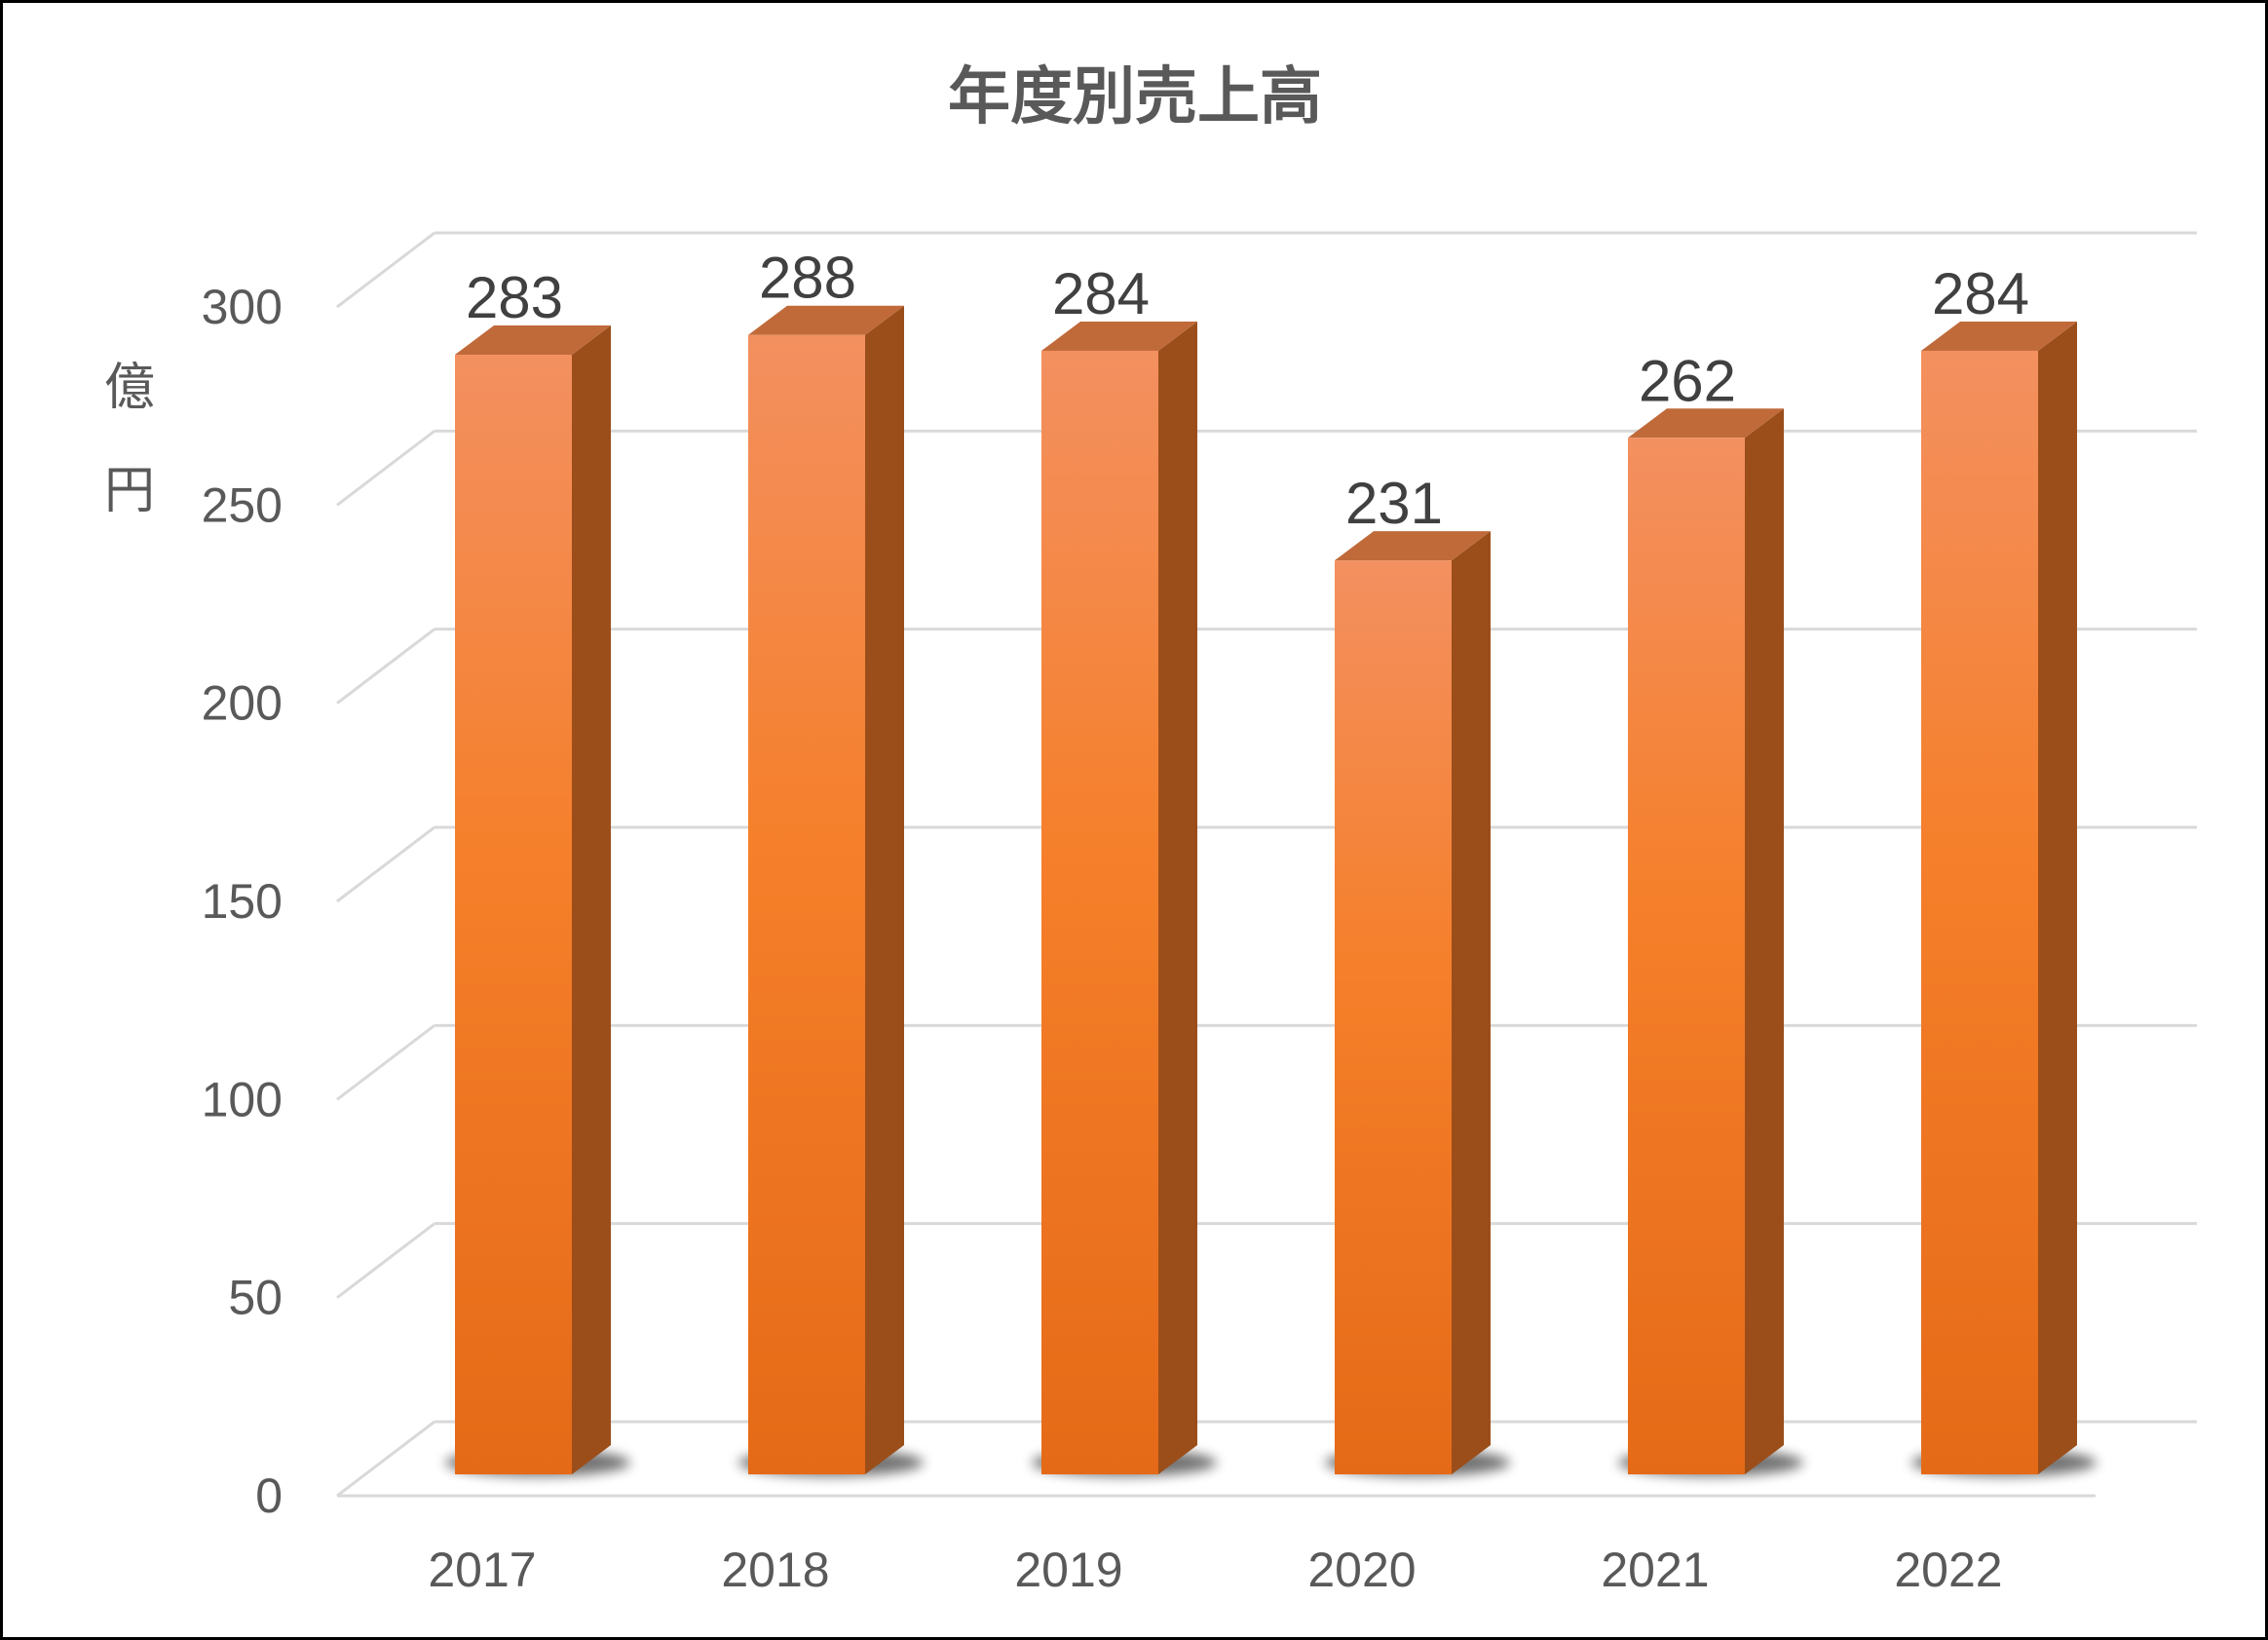 This screenshot has width=2268, height=1640. What do you see at coordinates (269, 1495) in the screenshot?
I see `y-tick-label: 0` at bounding box center [269, 1495].